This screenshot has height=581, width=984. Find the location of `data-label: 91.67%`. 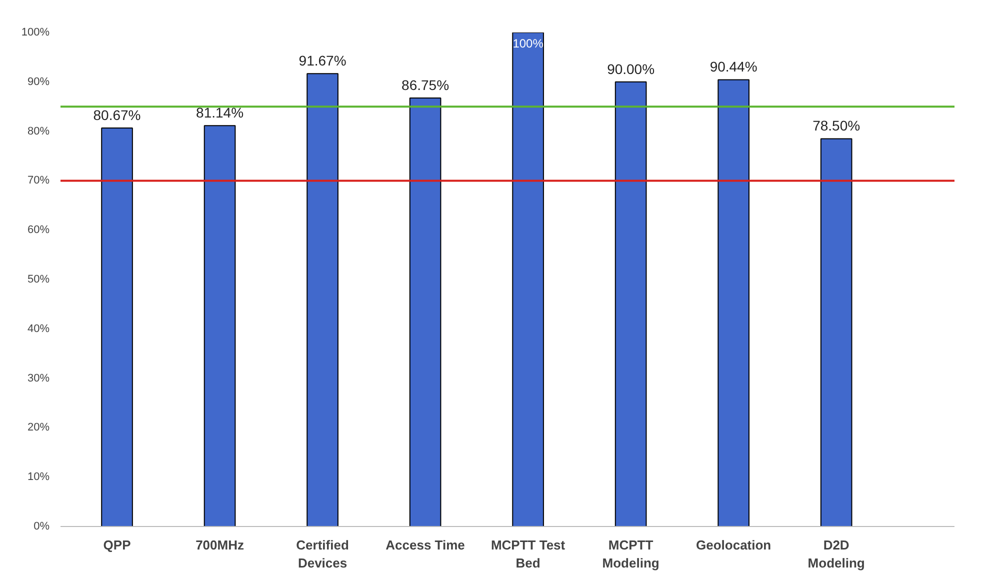

data-label: 91.67% is located at coordinates (322, 60).